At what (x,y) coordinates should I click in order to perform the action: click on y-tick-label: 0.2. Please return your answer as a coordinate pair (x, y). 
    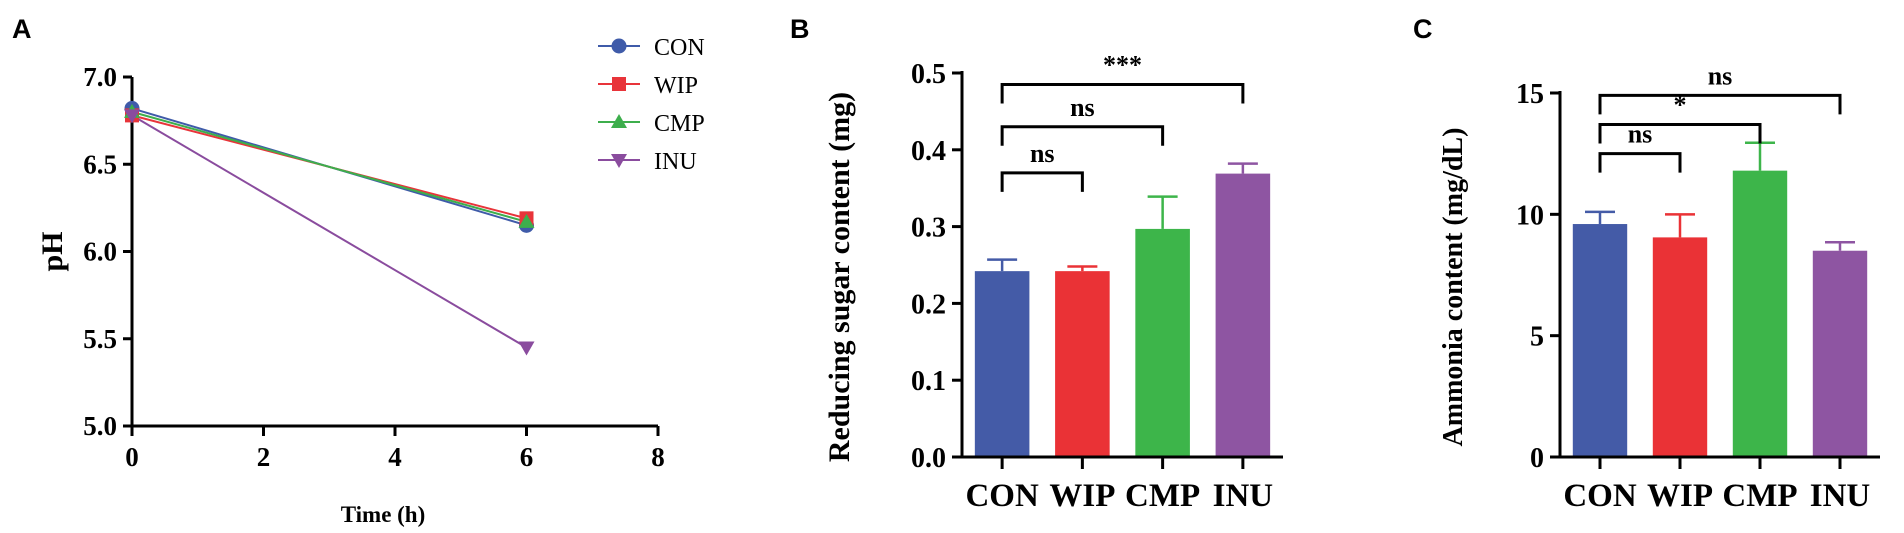
    Looking at the image, I should click on (928, 304).